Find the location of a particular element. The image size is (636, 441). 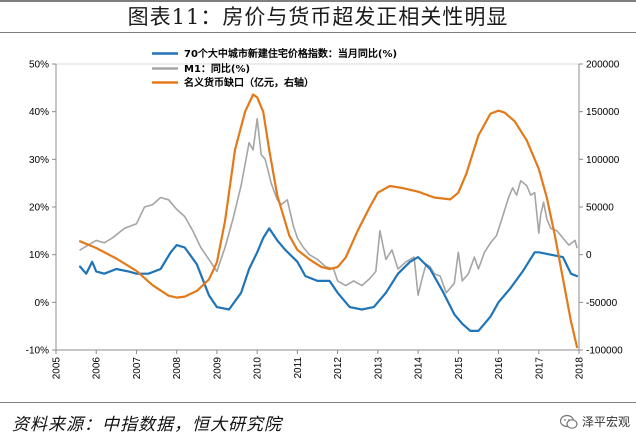

left-tick-label: 20% is located at coordinates (39, 208).